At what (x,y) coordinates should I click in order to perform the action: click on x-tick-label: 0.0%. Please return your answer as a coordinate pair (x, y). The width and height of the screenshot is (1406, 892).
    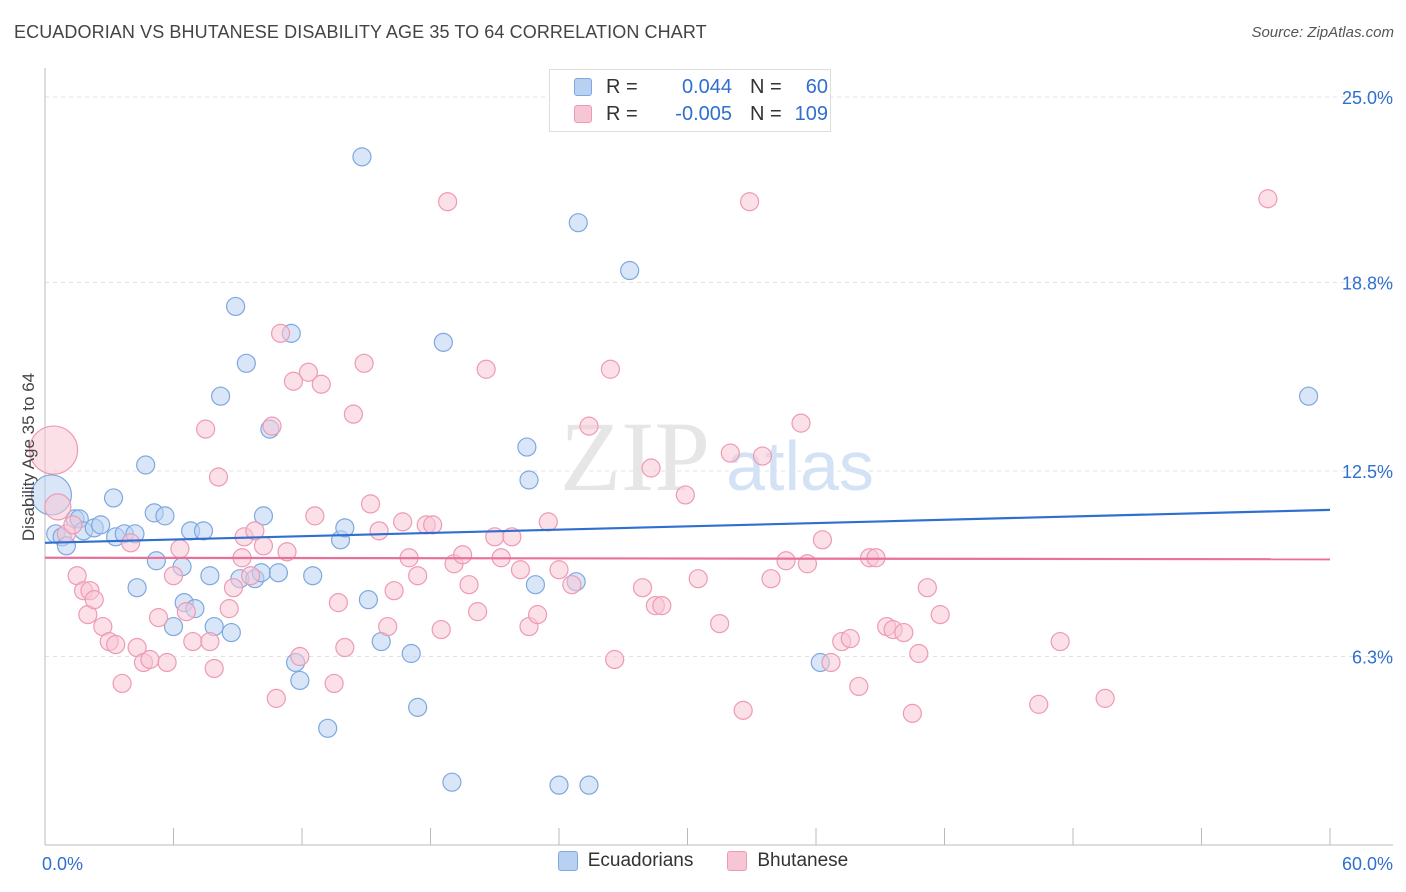
    Looking at the image, I should click on (62, 864).